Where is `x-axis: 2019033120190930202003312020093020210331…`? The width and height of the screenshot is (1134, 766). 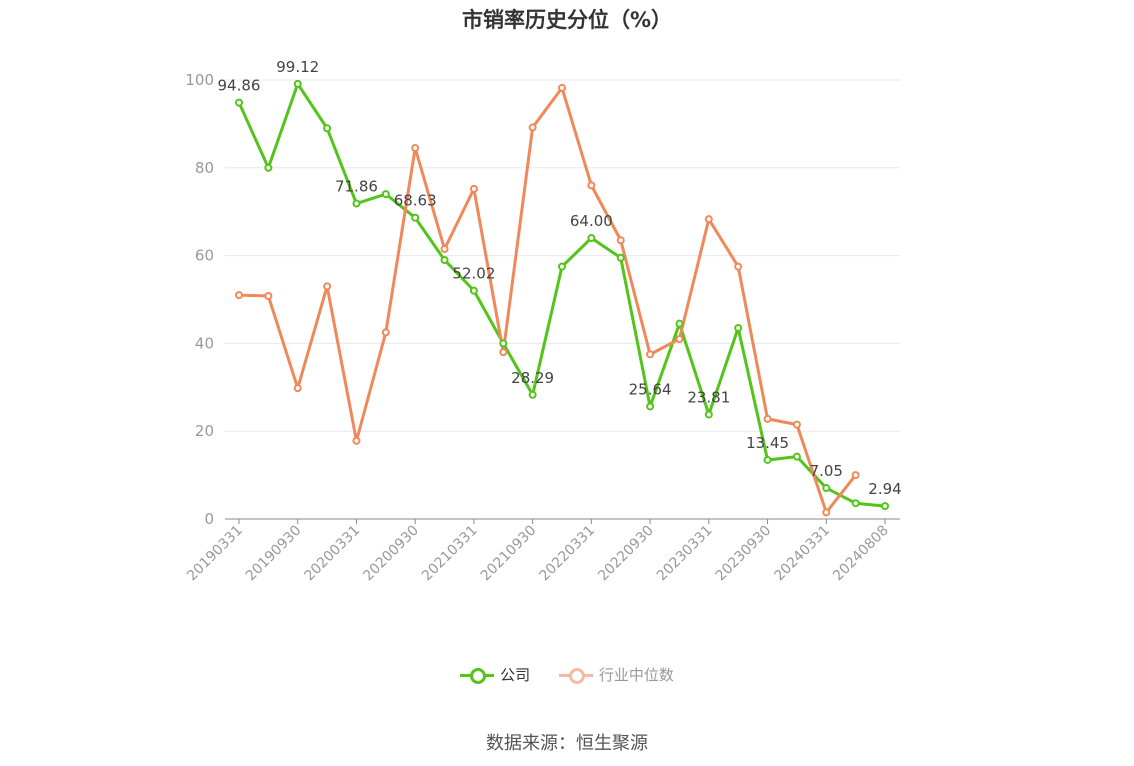 x-axis: 2019033120190930202003312020093020210331… is located at coordinates (542, 551).